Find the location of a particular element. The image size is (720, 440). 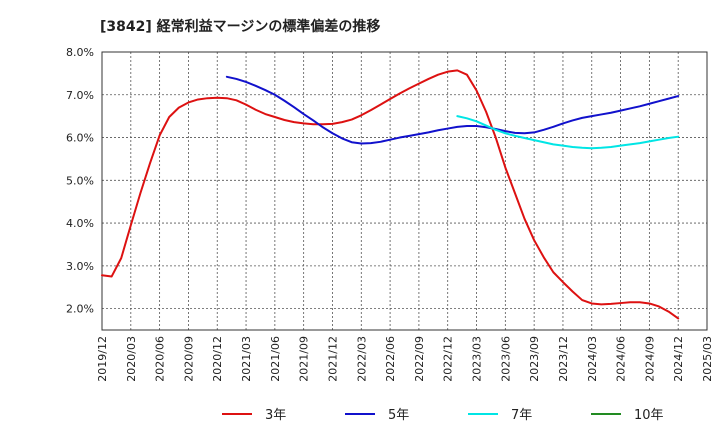

x-tick-label: 2021/09 is located at coordinates (304, 359).